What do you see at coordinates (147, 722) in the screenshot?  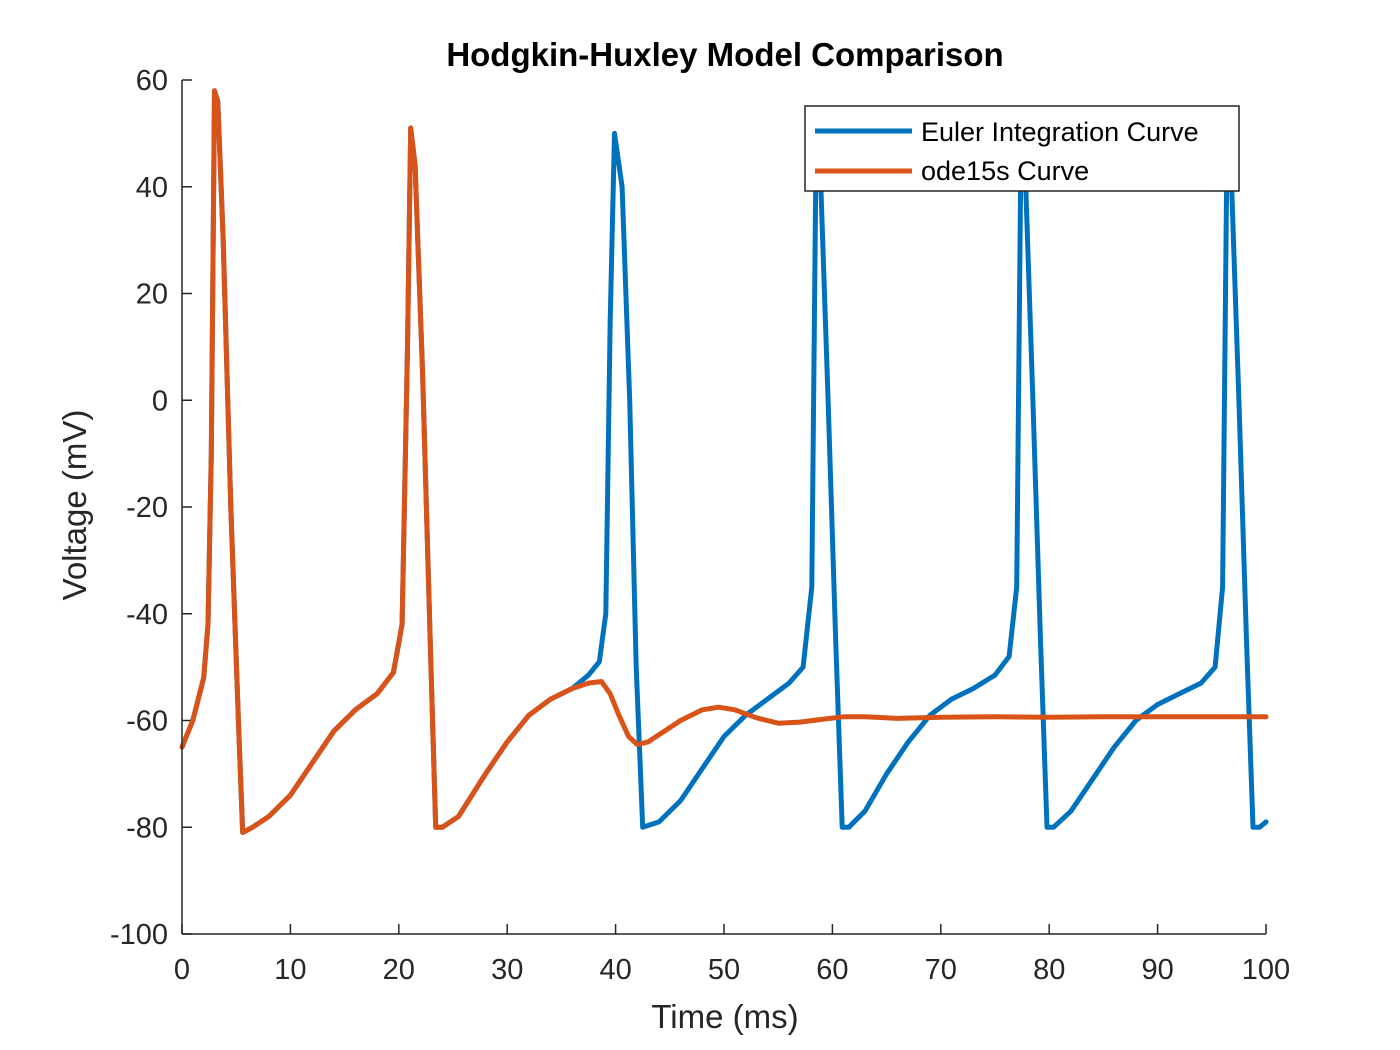 I see `y-tick-label: -60` at bounding box center [147, 722].